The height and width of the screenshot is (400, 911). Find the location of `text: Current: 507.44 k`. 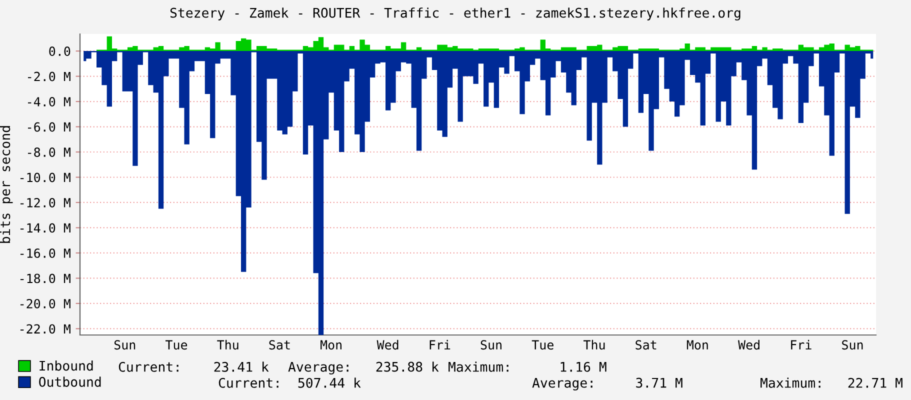

text: Current: 507.44 k is located at coordinates (289, 383).